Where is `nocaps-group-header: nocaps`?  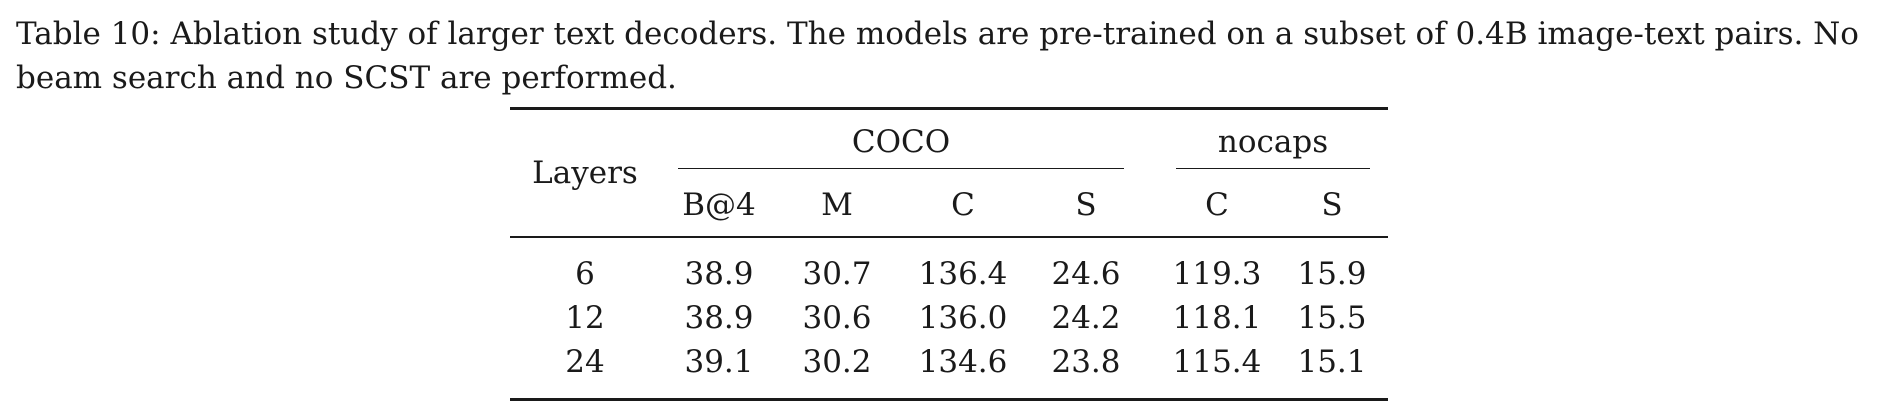 nocaps-group-header: nocaps is located at coordinates (1273, 142).